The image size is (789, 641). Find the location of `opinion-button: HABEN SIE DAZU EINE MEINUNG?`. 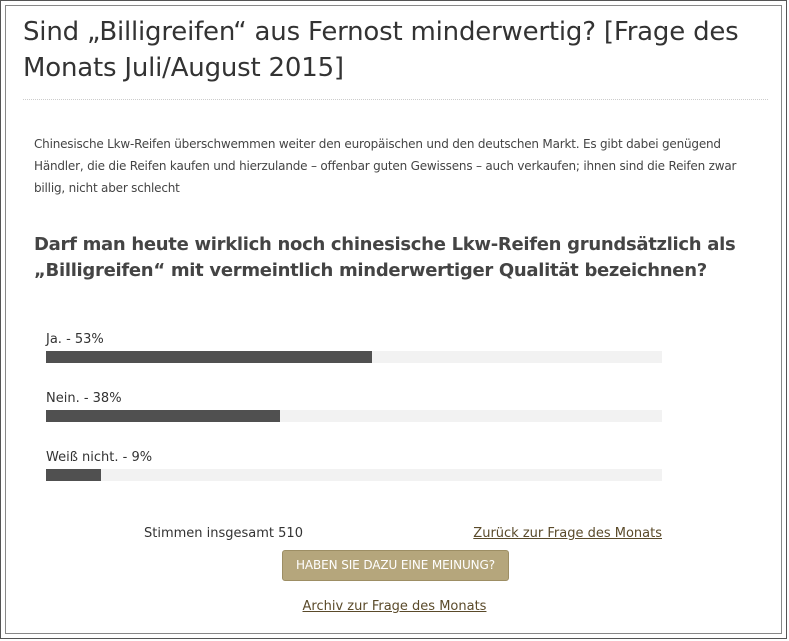

opinion-button: HABEN SIE DAZU EINE MEINUNG? is located at coordinates (395, 565).